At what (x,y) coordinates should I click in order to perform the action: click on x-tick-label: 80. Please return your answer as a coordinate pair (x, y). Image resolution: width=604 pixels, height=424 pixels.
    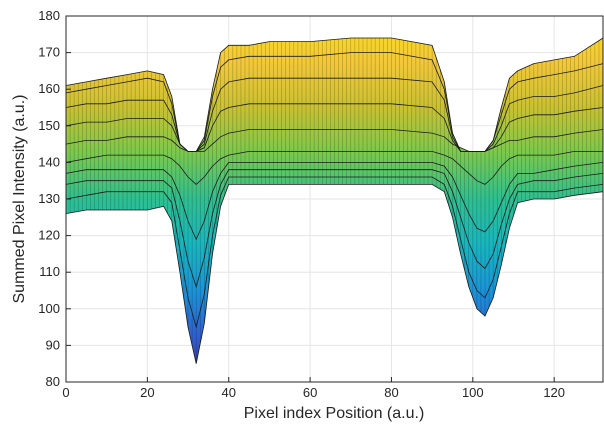
    Looking at the image, I should click on (391, 392).